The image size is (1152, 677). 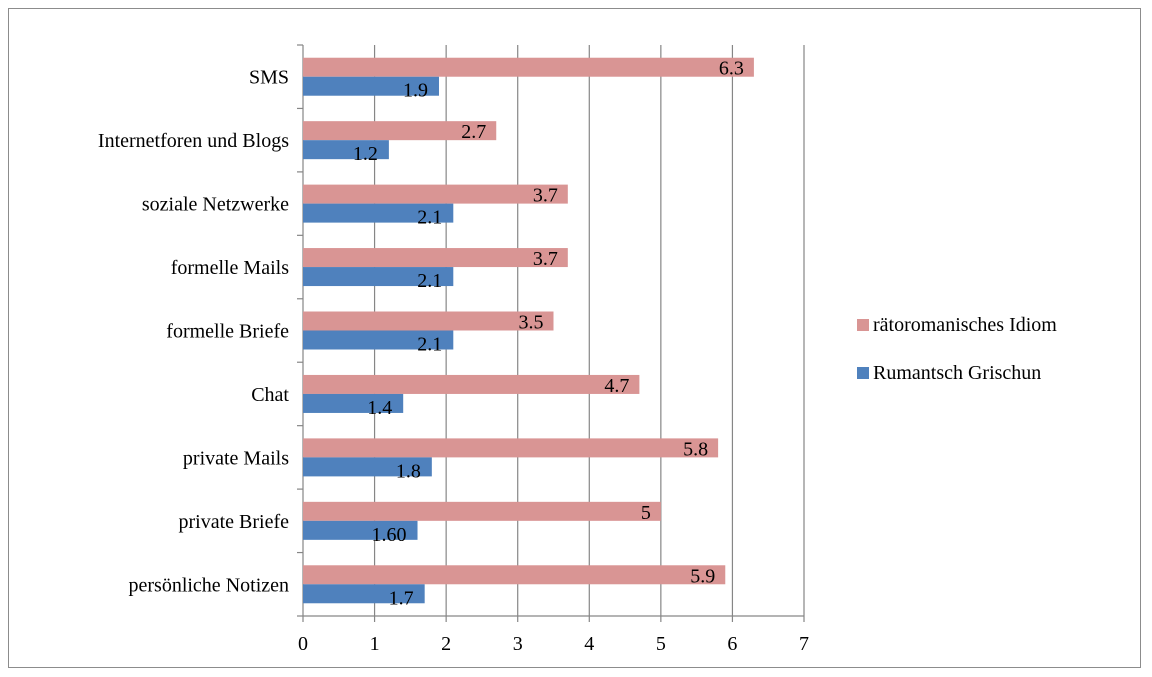 What do you see at coordinates (446, 644) in the screenshot?
I see `x-tick-label-2: 2` at bounding box center [446, 644].